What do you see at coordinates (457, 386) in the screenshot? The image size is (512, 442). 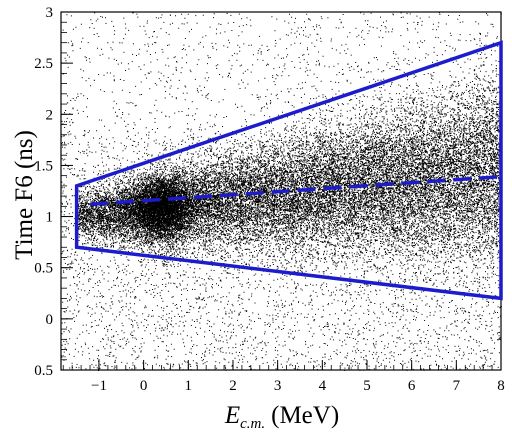 I see `x-tick-label: 7` at bounding box center [457, 386].